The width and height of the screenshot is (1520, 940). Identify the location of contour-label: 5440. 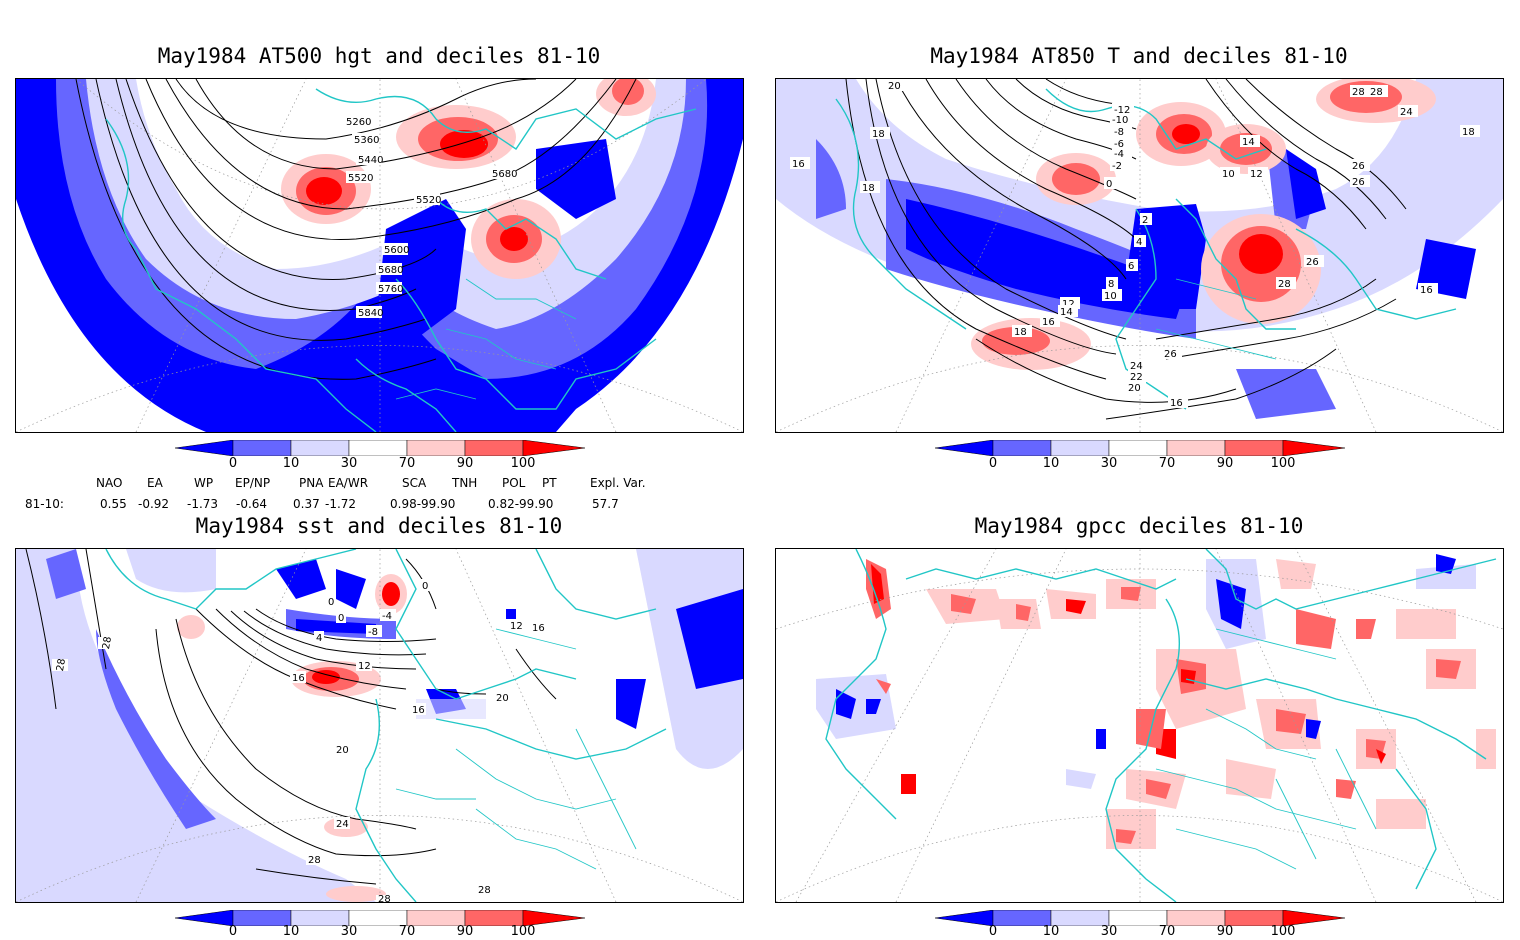
(370, 160).